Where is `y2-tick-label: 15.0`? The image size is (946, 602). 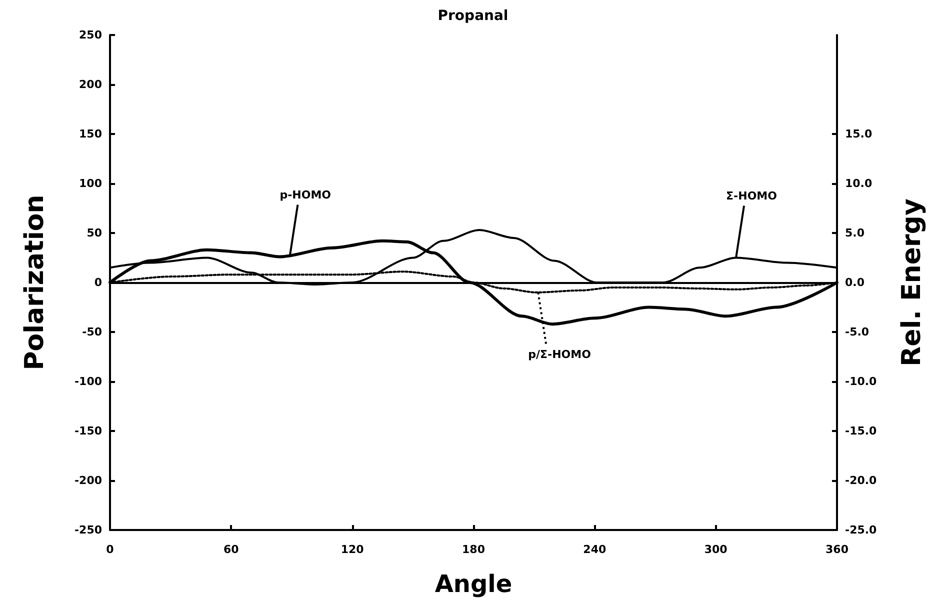
y2-tick-label: 15.0 is located at coordinates (858, 134).